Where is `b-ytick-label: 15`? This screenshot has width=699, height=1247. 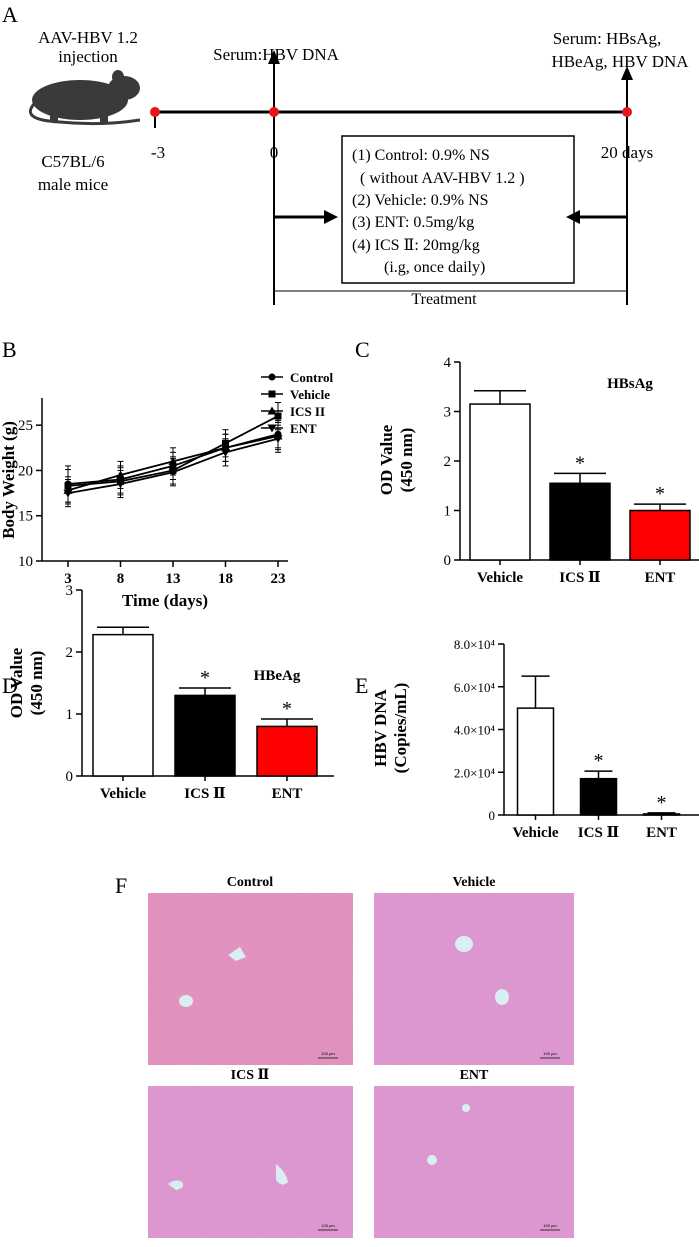 b-ytick-label: 15 is located at coordinates (25, 517).